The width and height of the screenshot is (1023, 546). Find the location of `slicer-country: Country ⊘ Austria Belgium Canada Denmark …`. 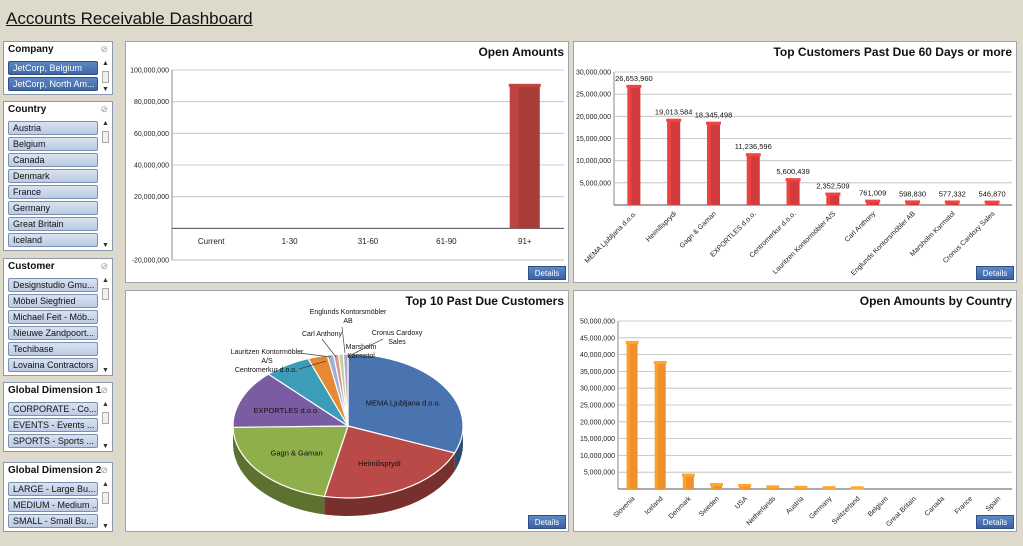

slicer-country: Country ⊘ Austria Belgium Canada Denmark … is located at coordinates (58, 176).